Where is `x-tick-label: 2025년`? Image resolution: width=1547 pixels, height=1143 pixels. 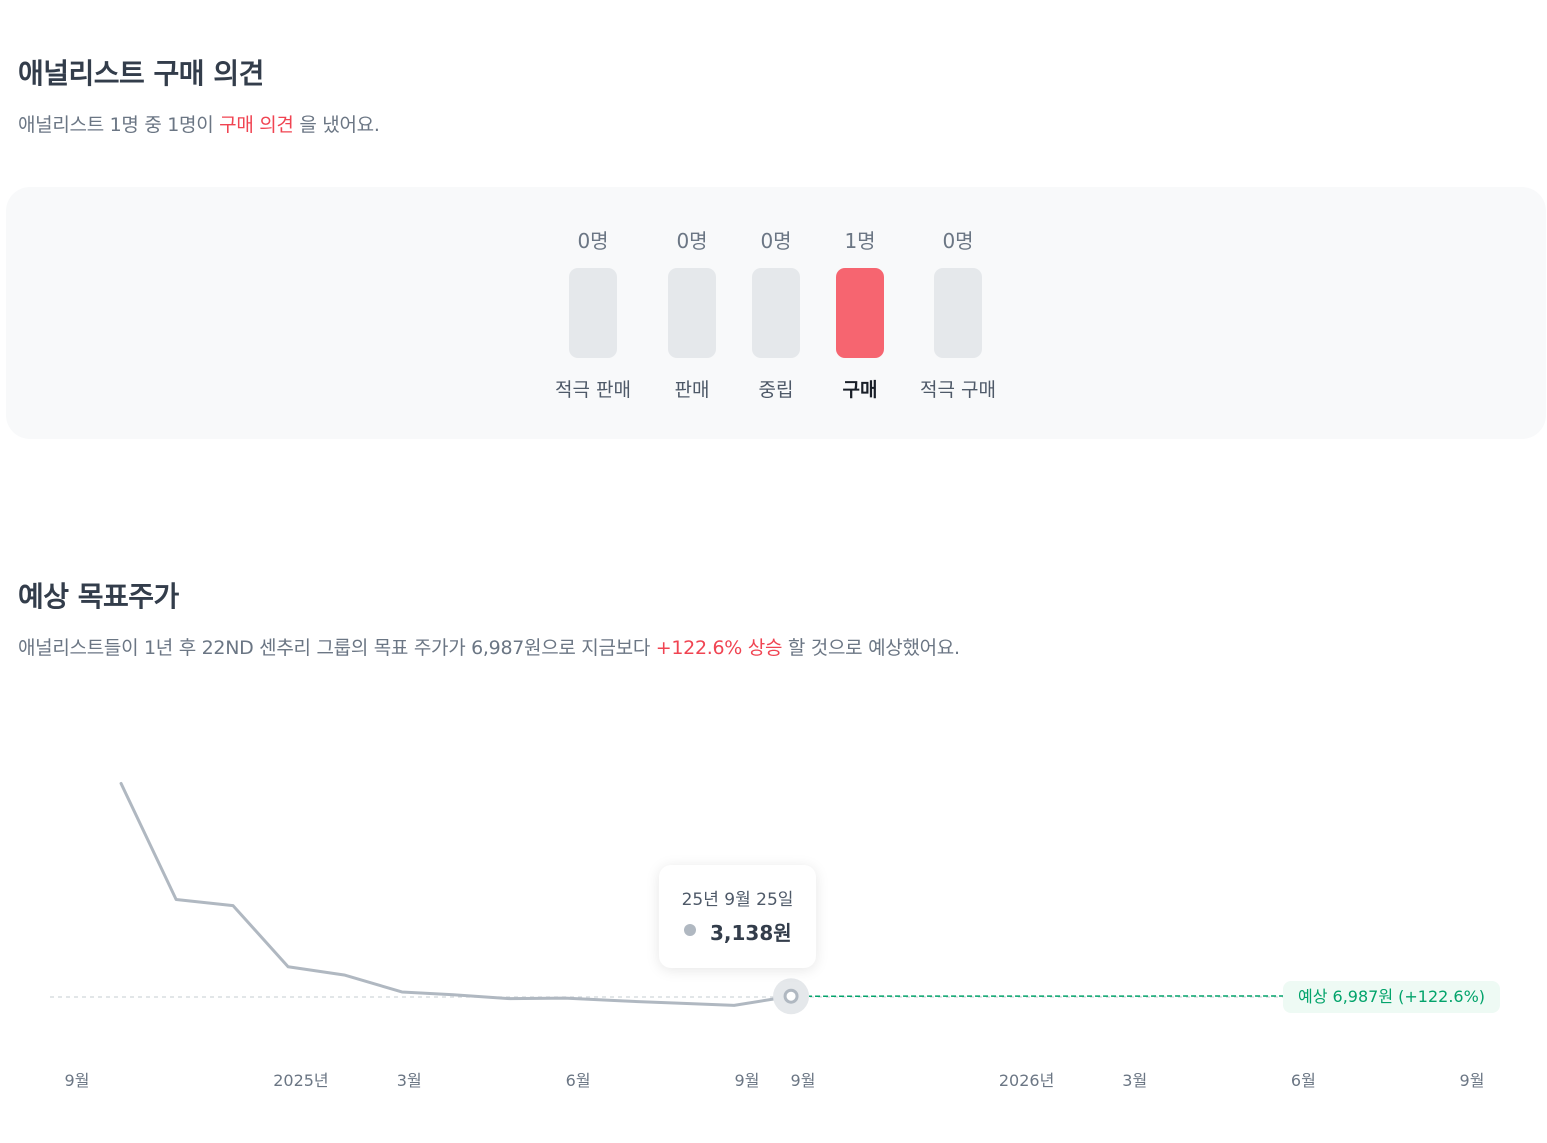
x-tick-label: 2025년 is located at coordinates (300, 1080).